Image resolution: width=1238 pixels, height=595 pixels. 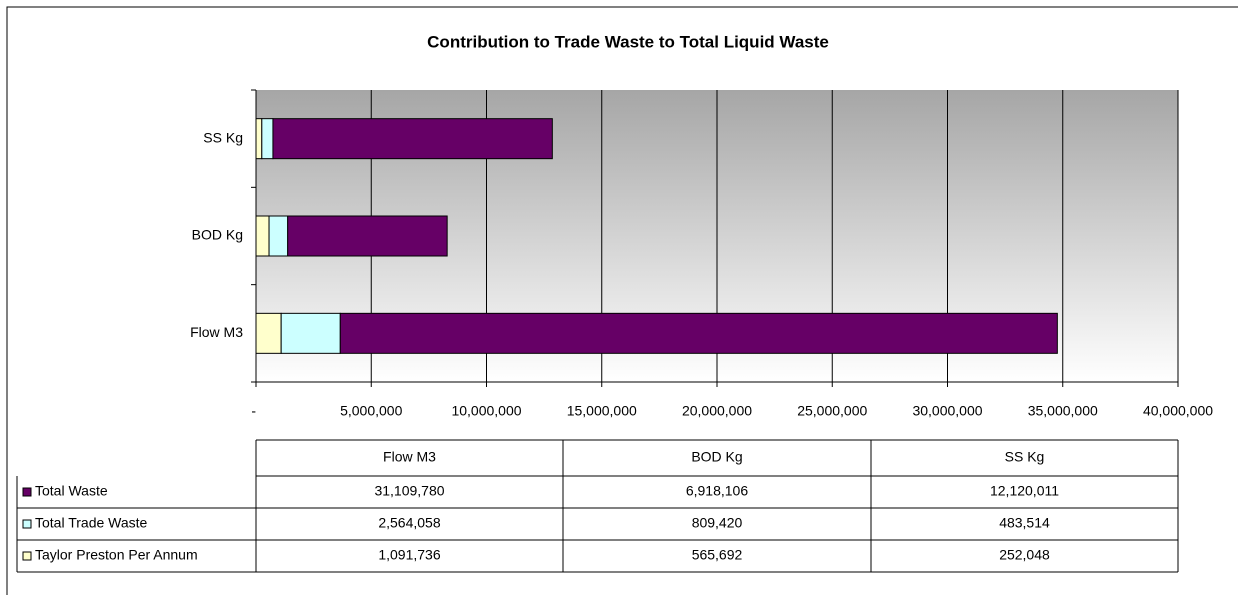 What do you see at coordinates (717, 411) in the screenshot?
I see `x-tick-label: 20,000,000` at bounding box center [717, 411].